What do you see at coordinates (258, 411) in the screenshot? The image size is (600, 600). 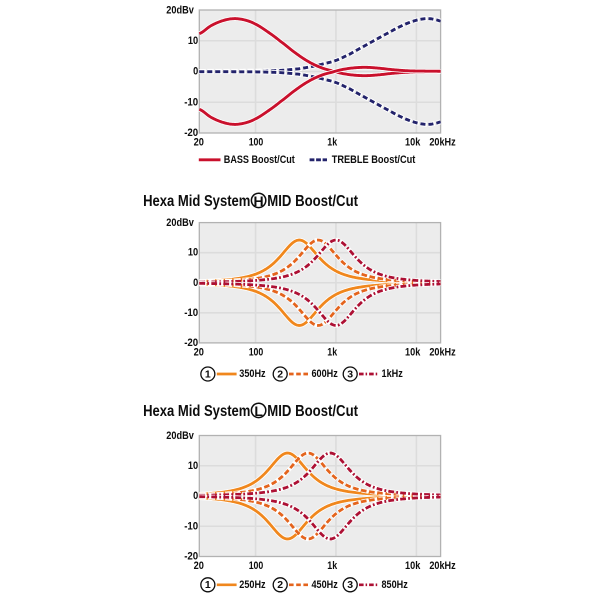 I see `svg-text: L` at bounding box center [258, 411].